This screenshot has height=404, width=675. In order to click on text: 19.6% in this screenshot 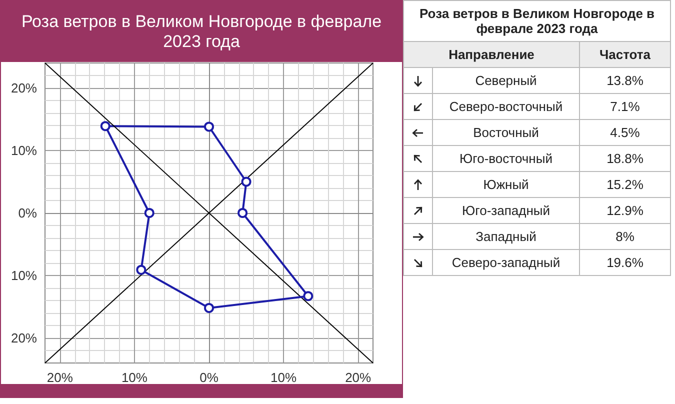, I will do `click(625, 262)`.